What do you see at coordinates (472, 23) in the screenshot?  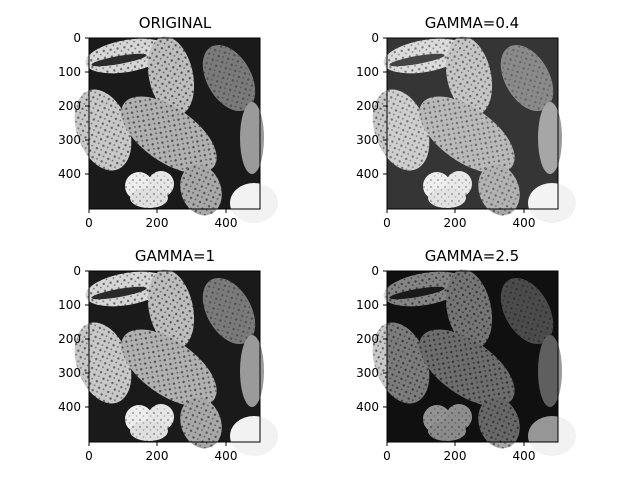 I see `panel-title: GAMMA=0.4` at bounding box center [472, 23].